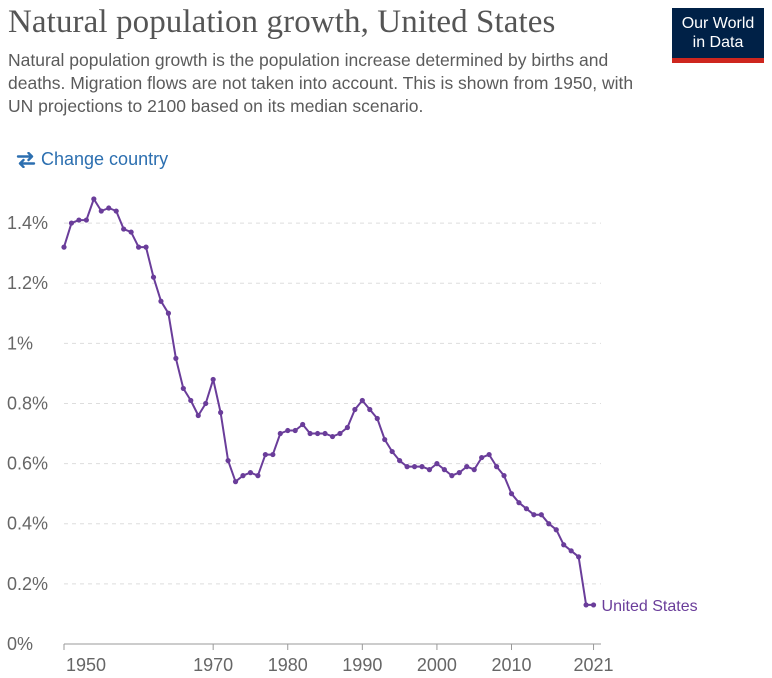 This screenshot has height=678, width=772. I want to click on x-tick-label: 1970, so click(213, 665).